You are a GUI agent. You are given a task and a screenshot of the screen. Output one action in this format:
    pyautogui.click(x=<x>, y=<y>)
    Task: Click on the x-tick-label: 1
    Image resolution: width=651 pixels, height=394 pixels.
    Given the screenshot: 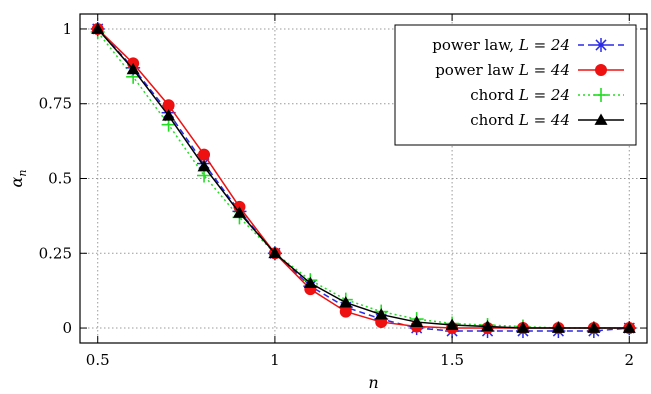 What is the action you would take?
    pyautogui.click(x=275, y=360)
    